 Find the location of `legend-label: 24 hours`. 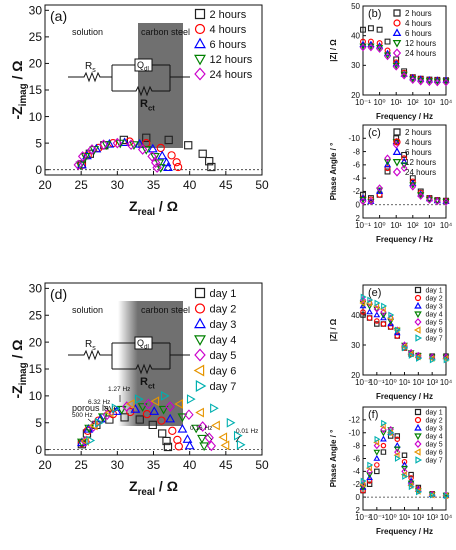

legend-label: 24 hours is located at coordinates (231, 75).